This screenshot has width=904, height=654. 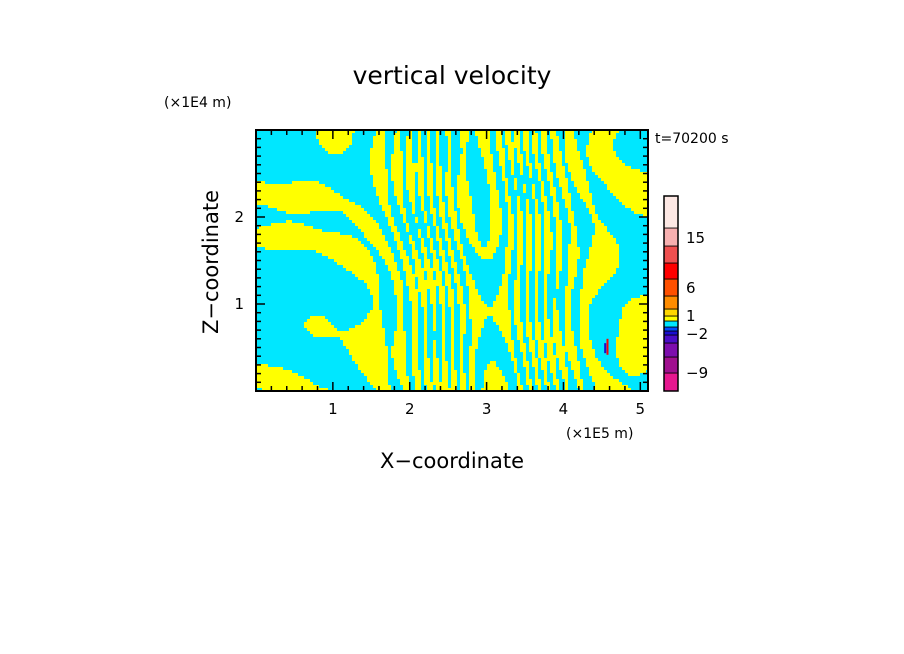 What do you see at coordinates (671, 302) in the screenshot?
I see `colorbar-swatch` at bounding box center [671, 302].